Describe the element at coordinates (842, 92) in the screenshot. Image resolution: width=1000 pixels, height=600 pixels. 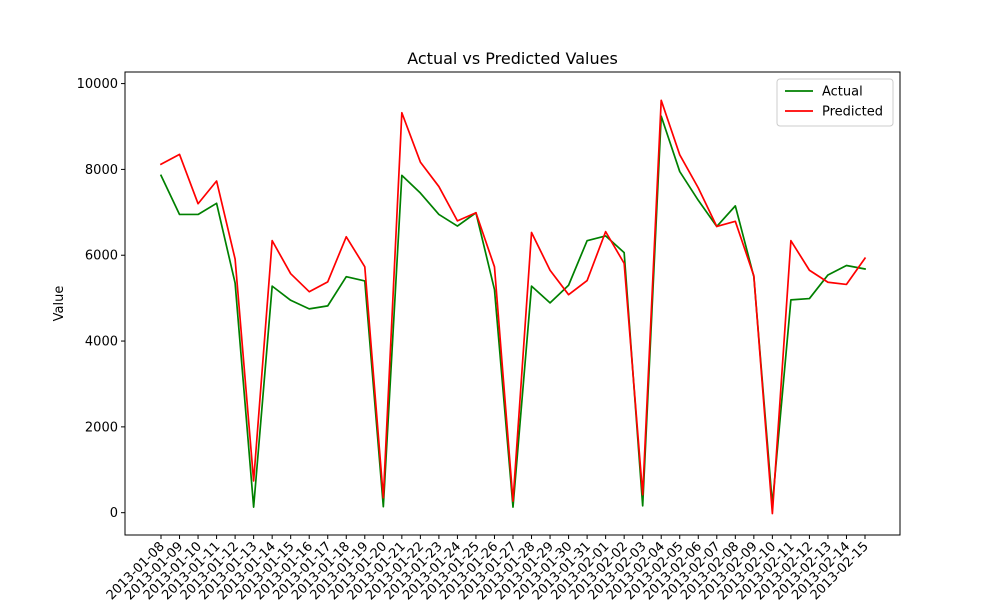
I see `legend-label-actual: Actual` at that location.